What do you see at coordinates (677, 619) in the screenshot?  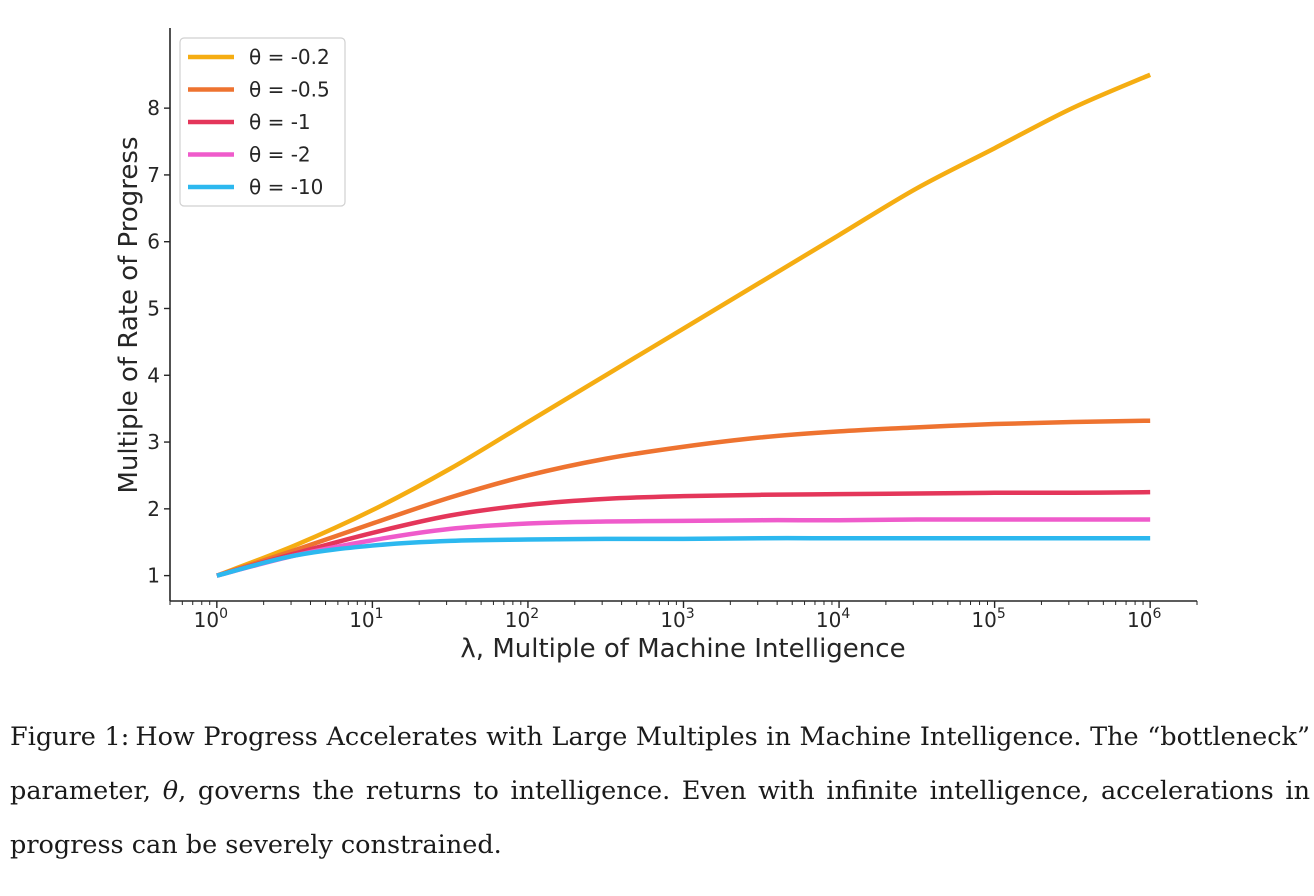 I see `x-tick-label: 10³` at bounding box center [677, 619].